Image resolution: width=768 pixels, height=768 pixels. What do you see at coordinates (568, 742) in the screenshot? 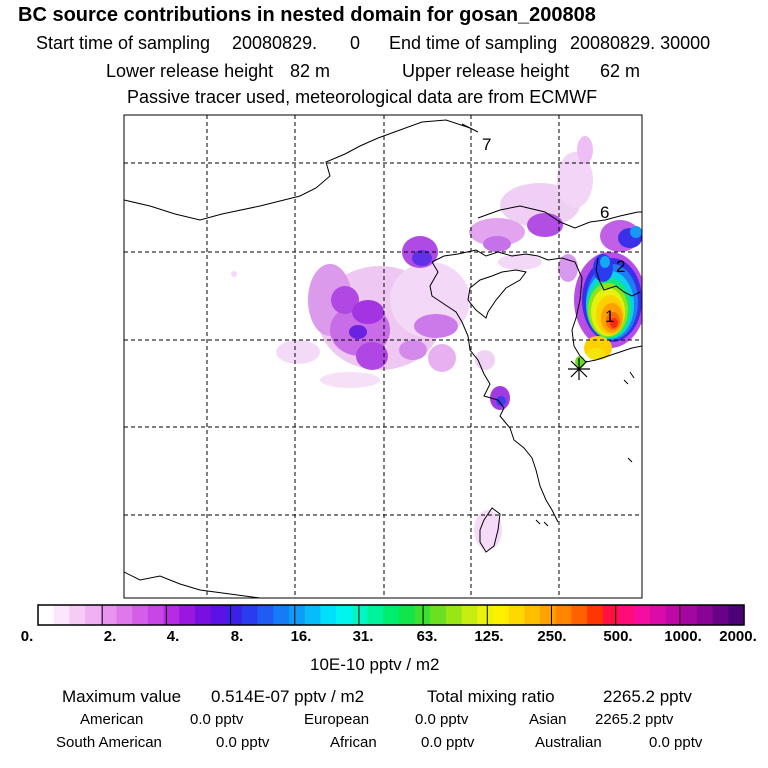
I see `australian-label: Australian` at bounding box center [568, 742].